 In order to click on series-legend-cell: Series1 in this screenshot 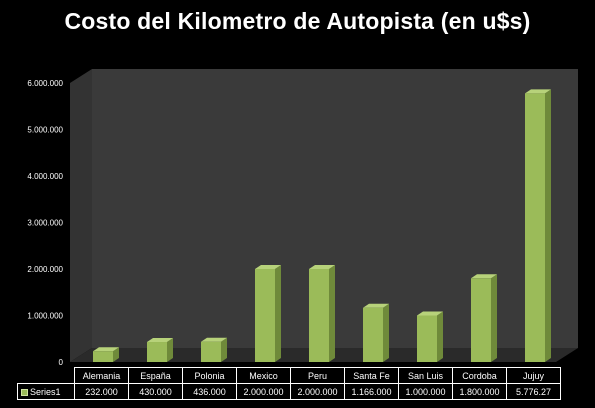, I will do `click(46, 391)`.